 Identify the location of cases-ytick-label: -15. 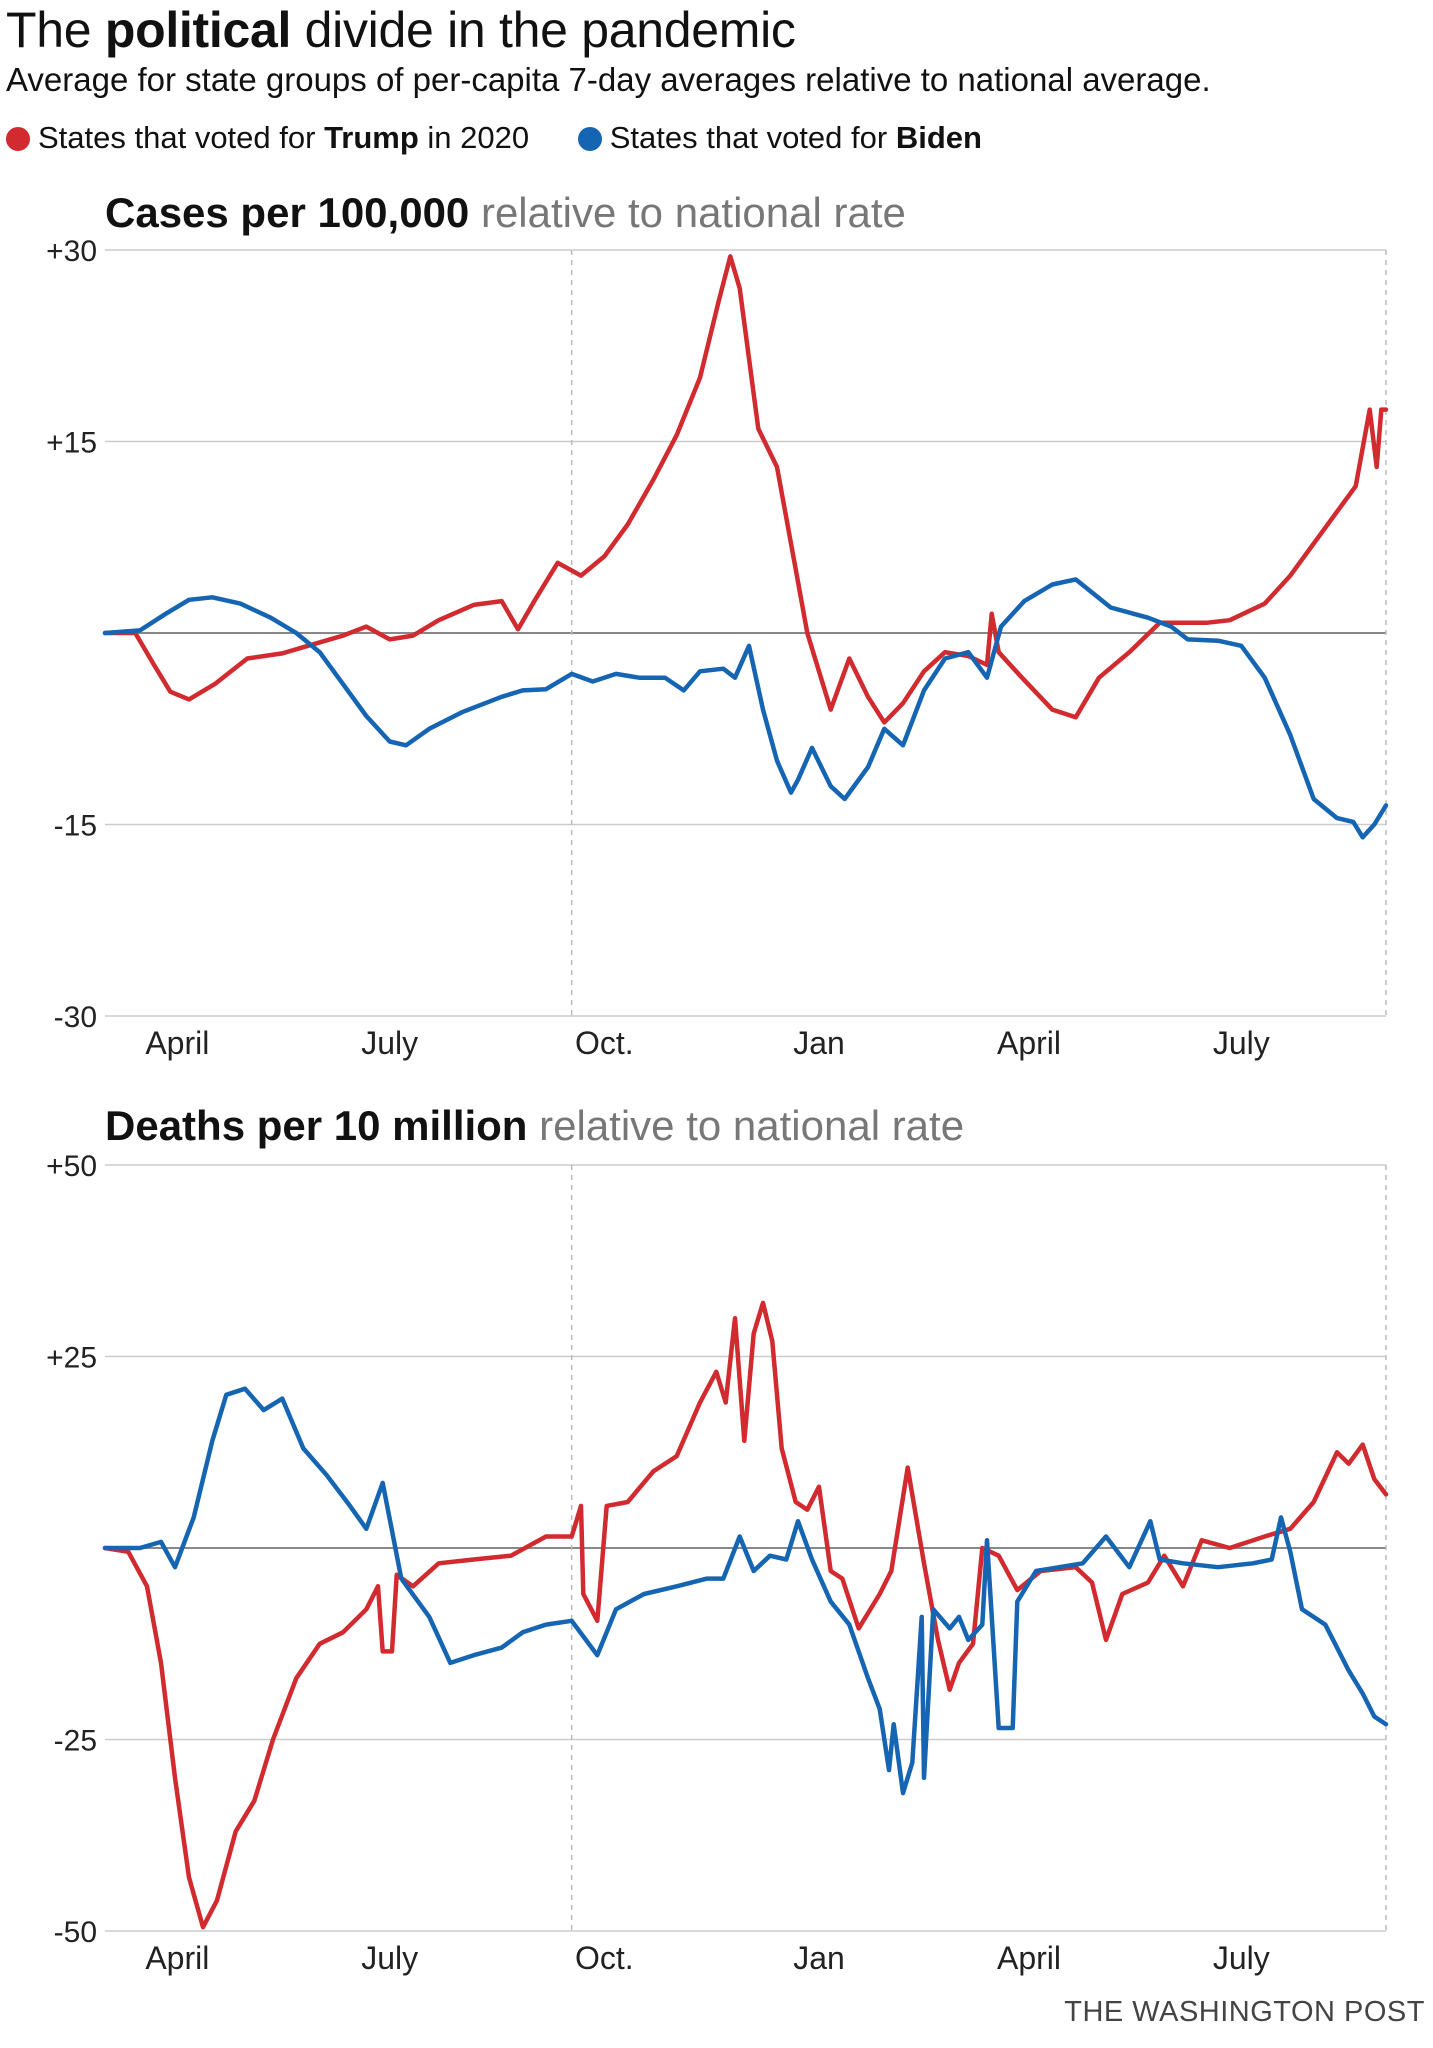
(75, 826).